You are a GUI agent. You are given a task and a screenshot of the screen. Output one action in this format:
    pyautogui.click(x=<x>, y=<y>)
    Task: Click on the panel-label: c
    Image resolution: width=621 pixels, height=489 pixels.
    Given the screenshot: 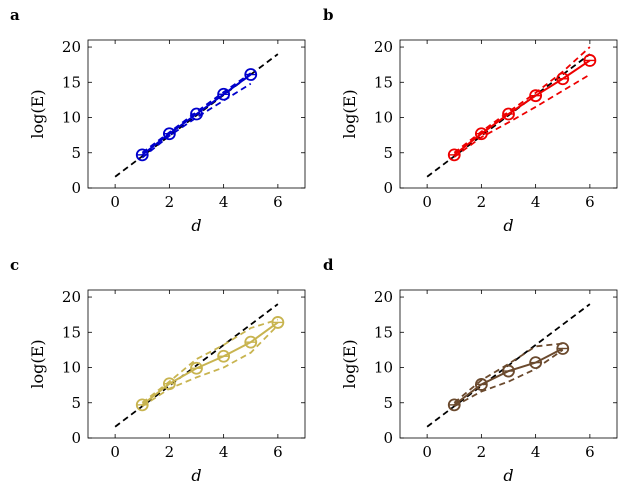 What is the action you would take?
    pyautogui.click(x=14, y=265)
    